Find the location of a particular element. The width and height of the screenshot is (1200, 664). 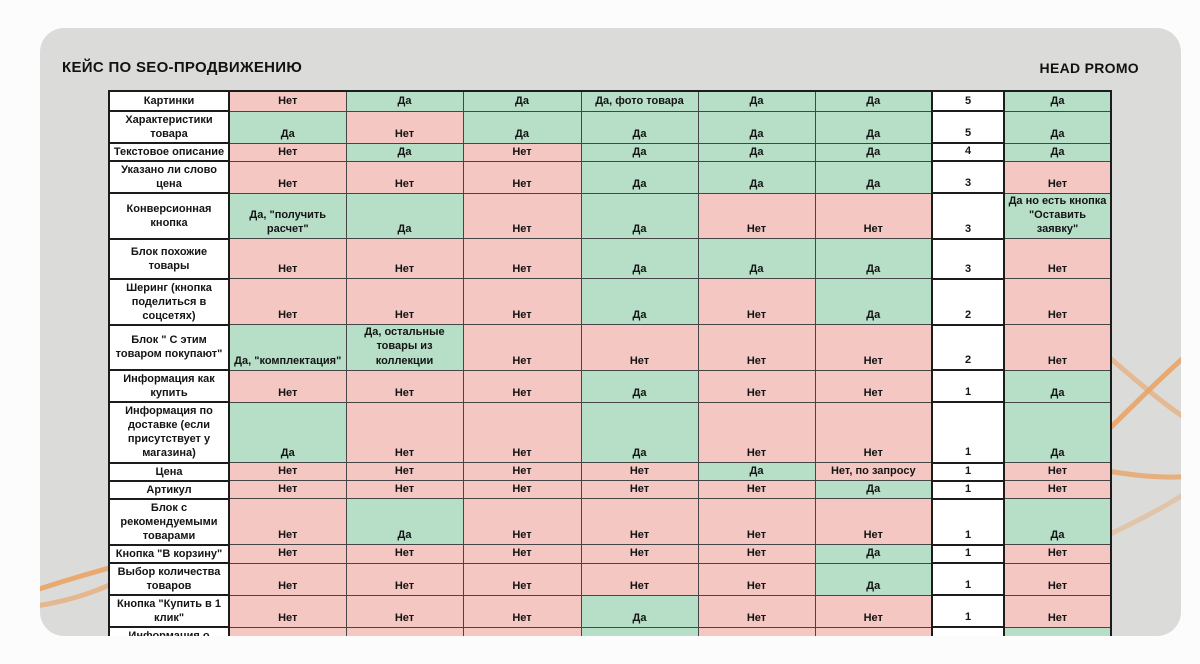

table-row: Характеристики товара Да Нет Да Да Да Да 5 Да is located at coordinates (610, 127).